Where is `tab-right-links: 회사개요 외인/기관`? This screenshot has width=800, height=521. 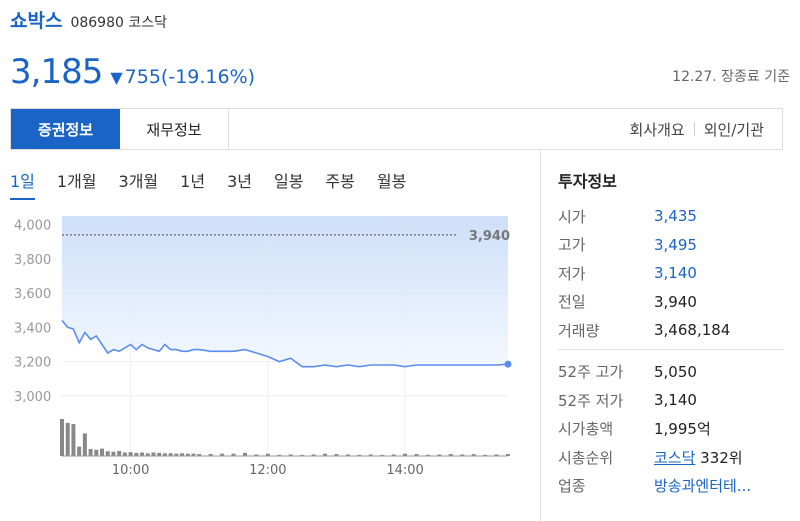
tab-right-links: 회사개요 외인/기관 is located at coordinates (706, 129).